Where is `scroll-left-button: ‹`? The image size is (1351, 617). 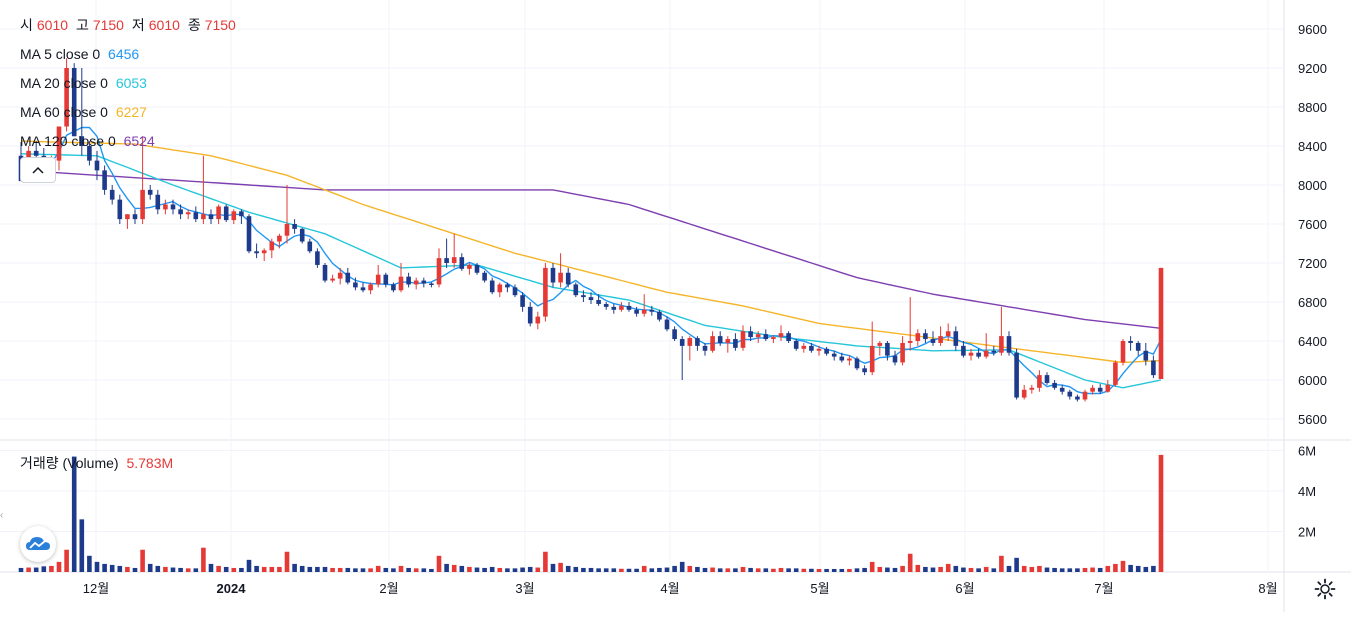 scroll-left-button: ‹ is located at coordinates (4, 520).